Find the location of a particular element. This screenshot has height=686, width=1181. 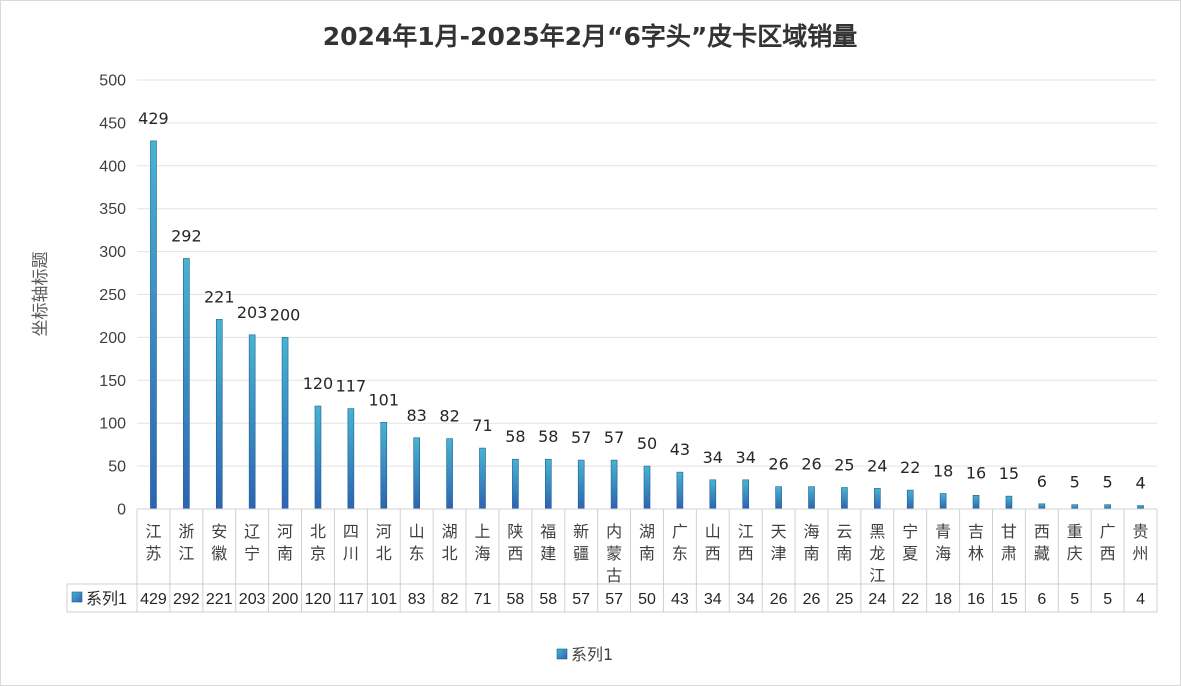

category-label: 宁夏 is located at coordinates (910, 542).